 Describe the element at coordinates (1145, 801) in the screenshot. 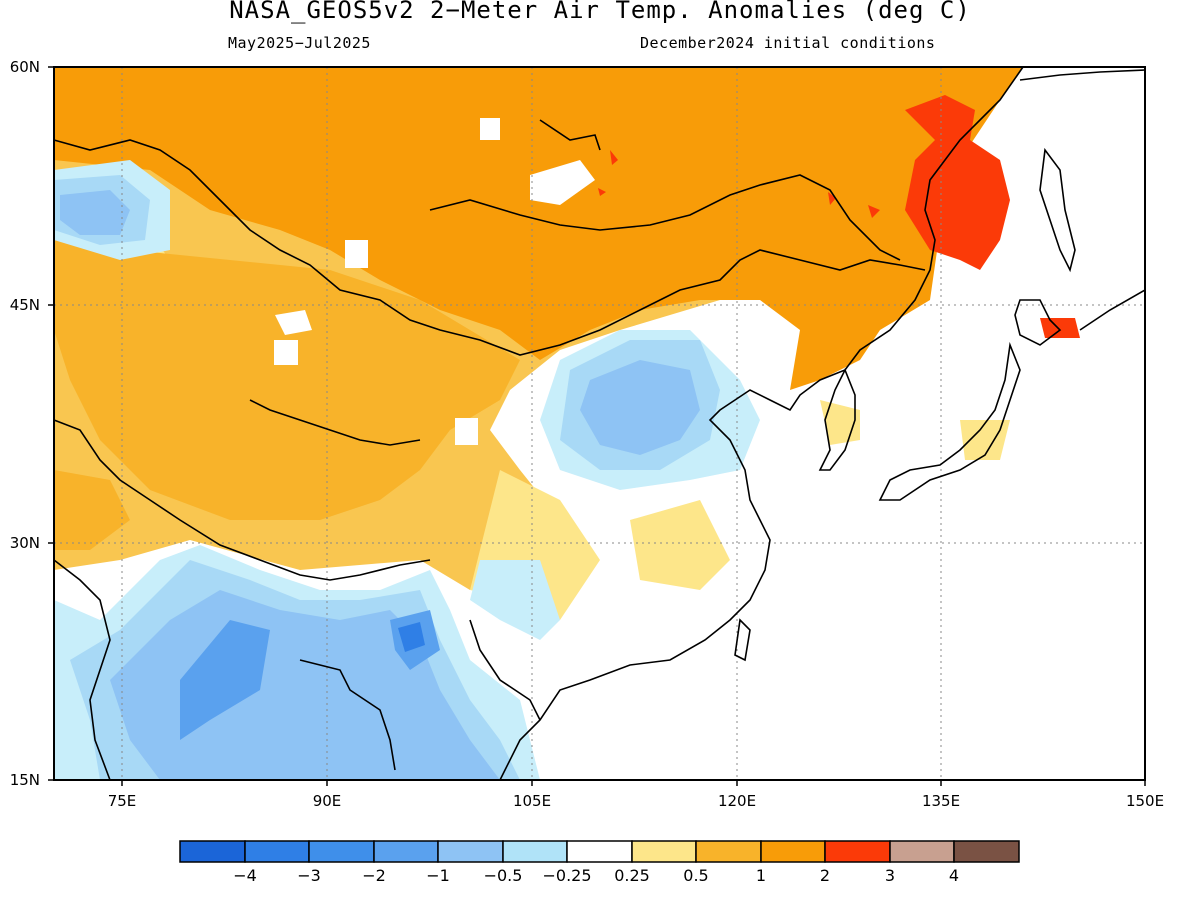

I see `lon-label-150e: 150E` at that location.